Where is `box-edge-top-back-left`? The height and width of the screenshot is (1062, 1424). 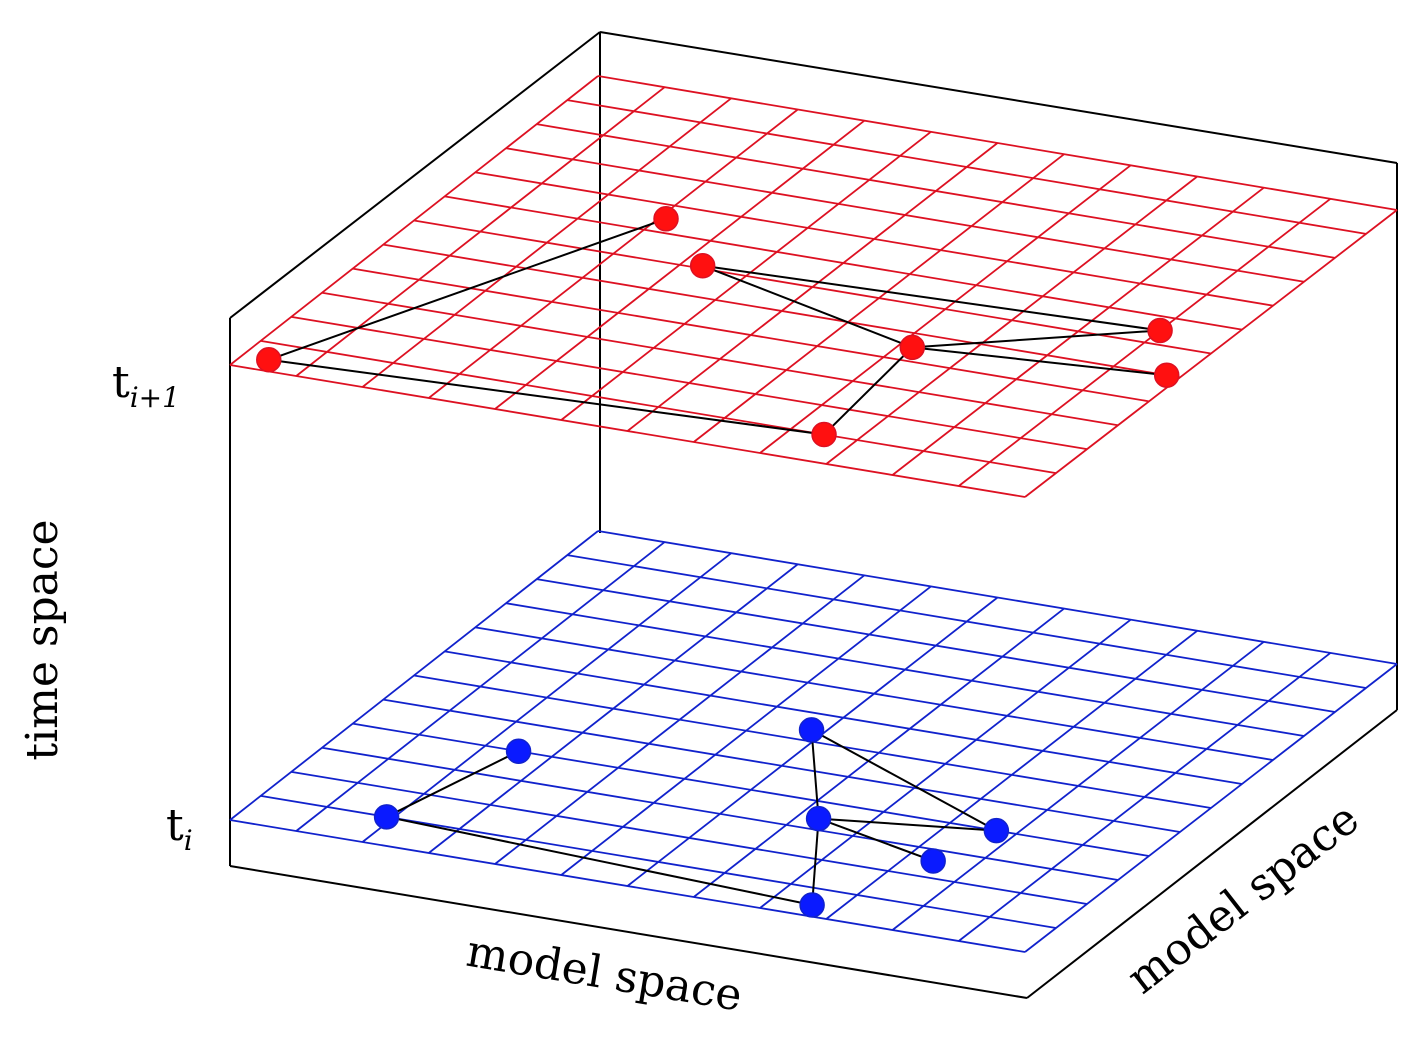
box-edge-top-back-left is located at coordinates (415, 175).